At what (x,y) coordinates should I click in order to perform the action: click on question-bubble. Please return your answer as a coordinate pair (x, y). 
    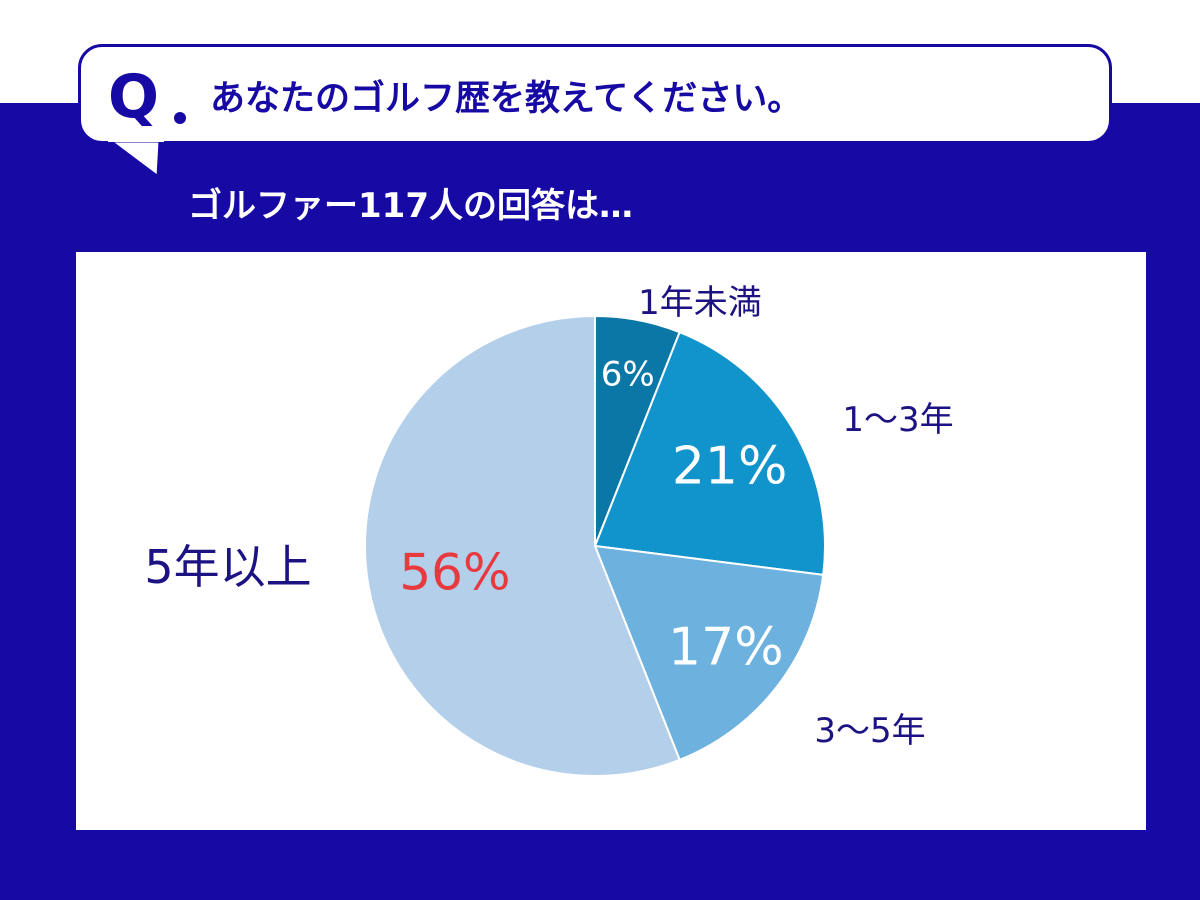
    Looking at the image, I should click on (595, 94).